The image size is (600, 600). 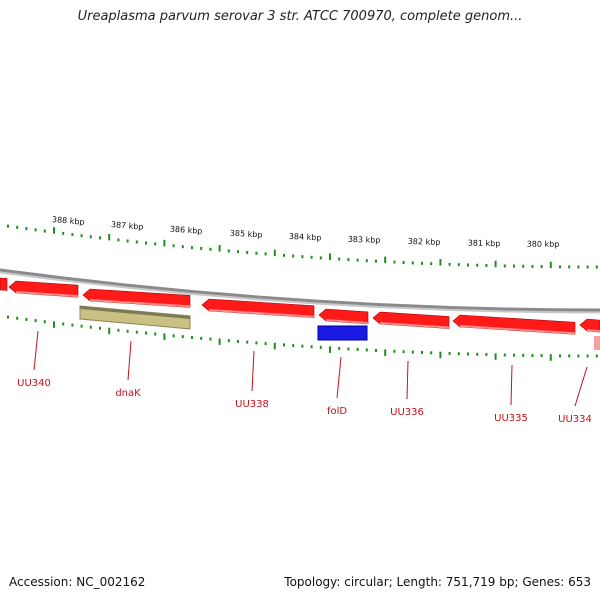 I want to click on kbp-label: 382 kbp, so click(x=424, y=242).